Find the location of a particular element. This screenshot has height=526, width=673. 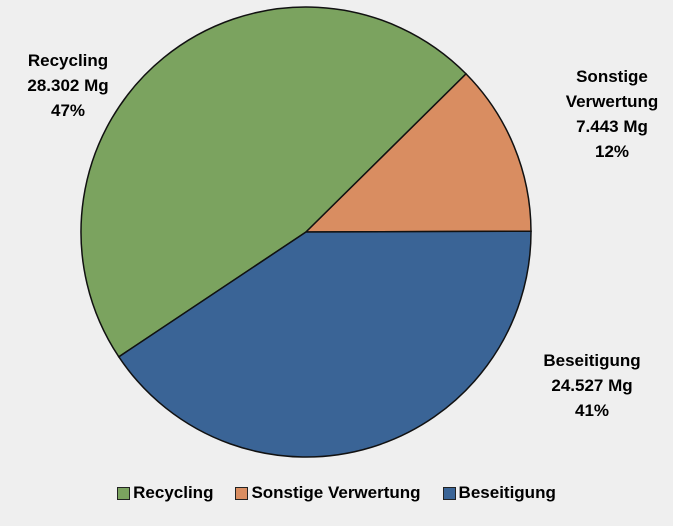

legend-item: Beseitigung is located at coordinates (499, 493).